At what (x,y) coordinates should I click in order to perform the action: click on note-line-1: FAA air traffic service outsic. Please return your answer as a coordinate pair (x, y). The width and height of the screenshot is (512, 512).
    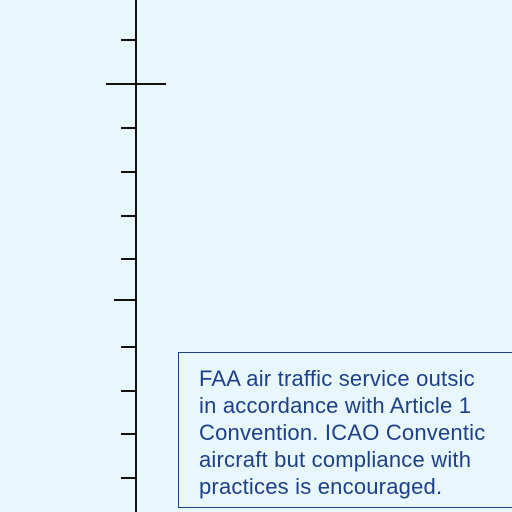
    Looking at the image, I should click on (337, 378).